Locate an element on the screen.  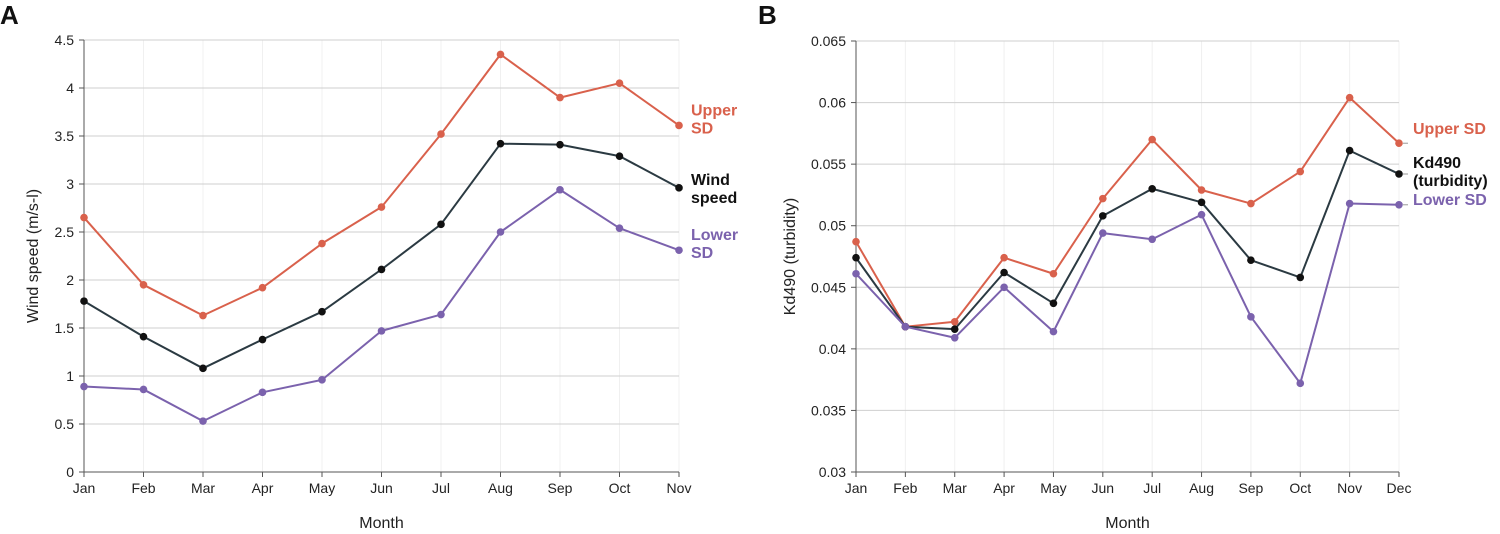
x-tick-label: Dec is located at coordinates (1399, 488).